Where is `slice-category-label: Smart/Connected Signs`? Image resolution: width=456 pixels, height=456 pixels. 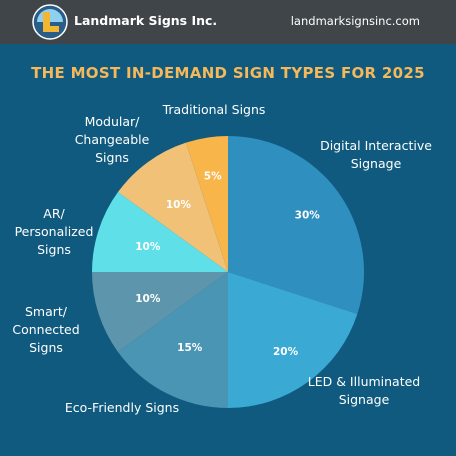
slice-category-label: Smart/Connected Signs is located at coordinates (45, 329).